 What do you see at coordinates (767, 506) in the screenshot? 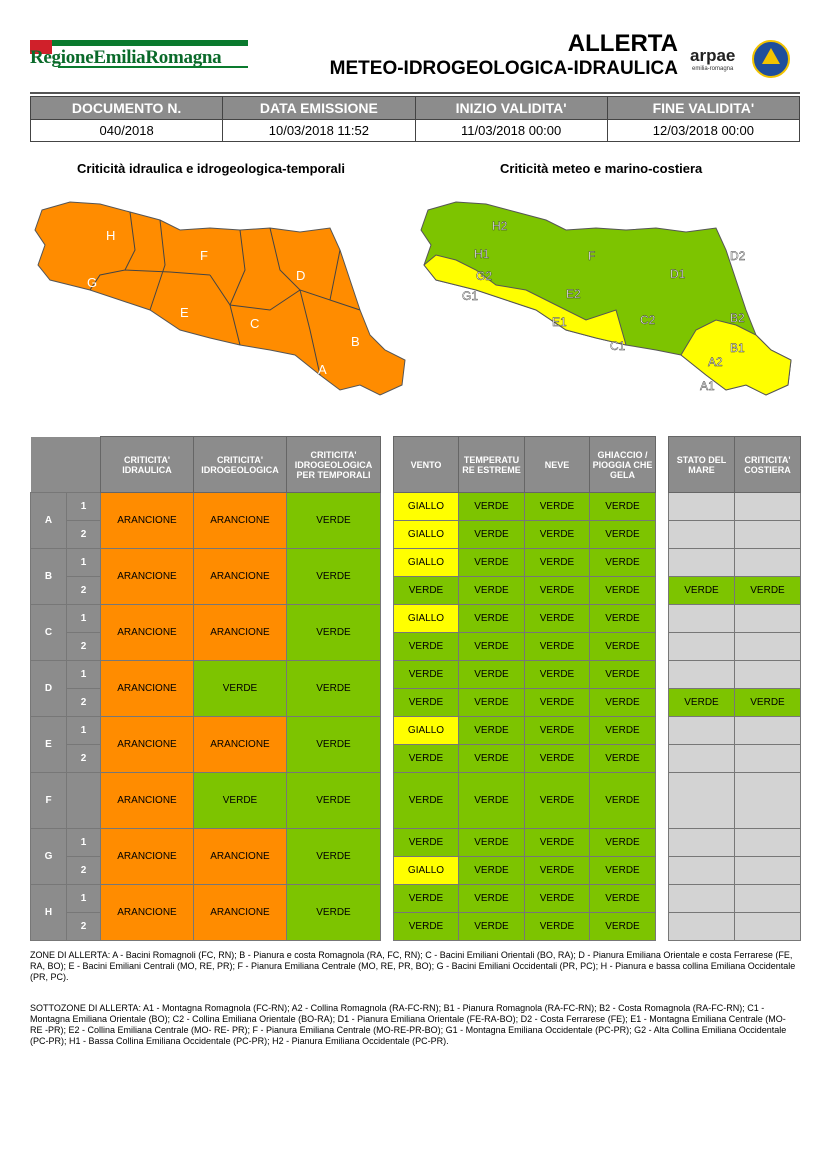
I see `a1-costiera` at bounding box center [767, 506].